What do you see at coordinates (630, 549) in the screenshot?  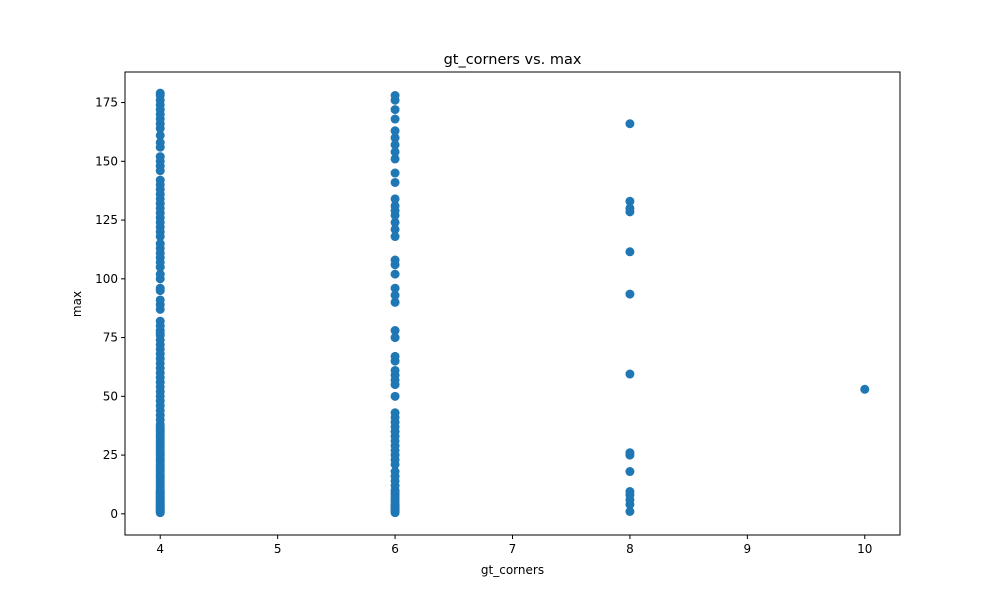 I see `x-tick-label: 8` at bounding box center [630, 549].